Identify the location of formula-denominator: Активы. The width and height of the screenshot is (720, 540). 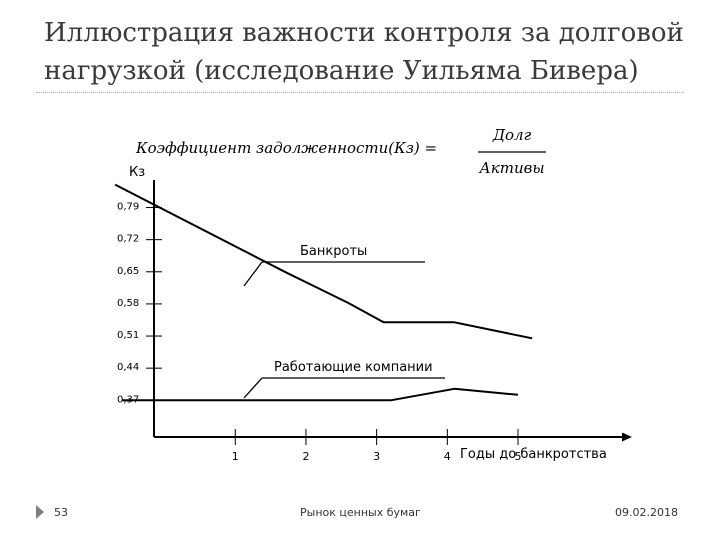
(511, 168).